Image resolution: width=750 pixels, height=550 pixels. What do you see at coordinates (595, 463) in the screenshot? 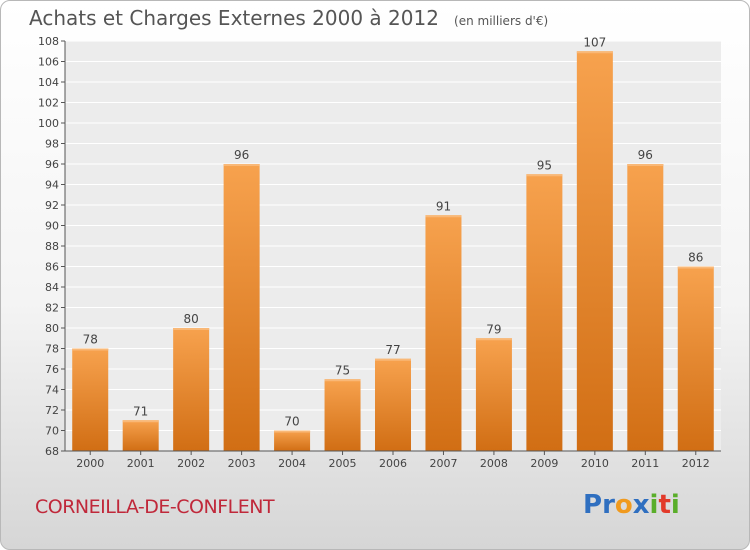
I see `x-tick-label: 2010` at bounding box center [595, 463].